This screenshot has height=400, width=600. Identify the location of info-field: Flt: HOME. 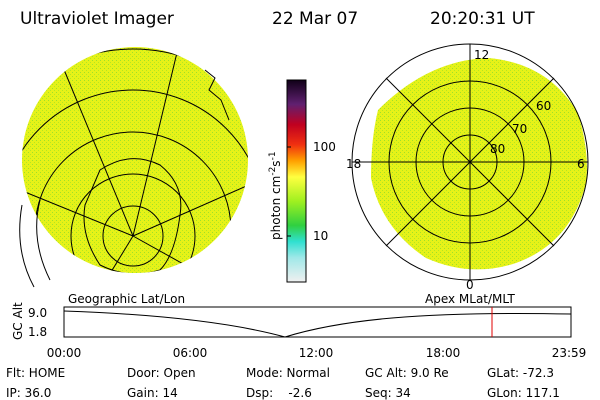
(35, 373).